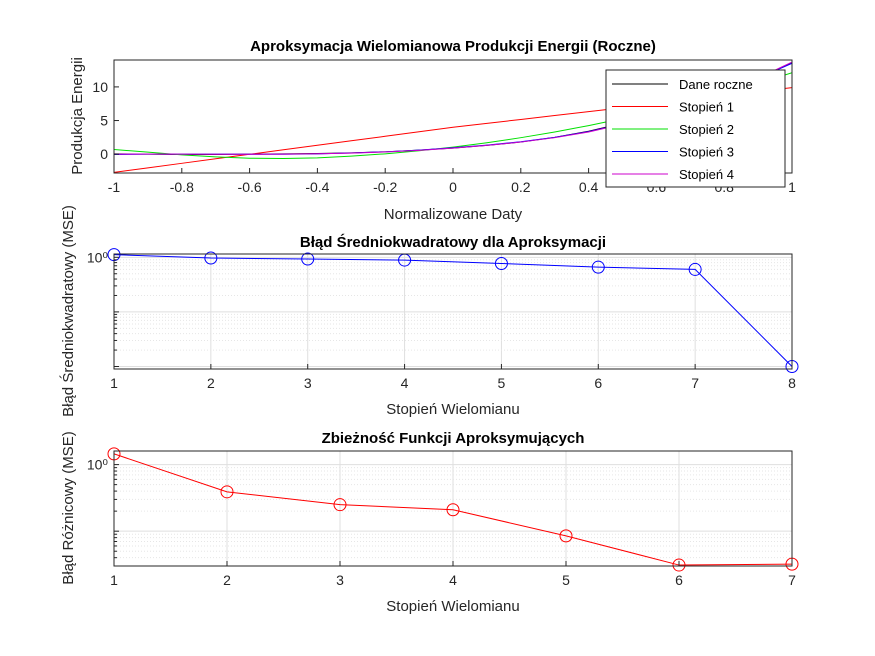 The image size is (875, 656). I want to click on x-tick-label: -0.6, so click(250, 187).